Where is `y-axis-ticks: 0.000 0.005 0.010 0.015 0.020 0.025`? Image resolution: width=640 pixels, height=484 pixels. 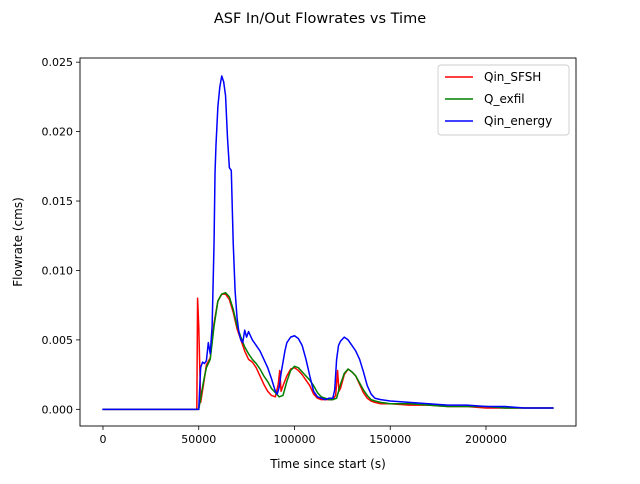 y-axis-ticks: 0.000 0.005 0.010 0.015 0.020 0.025 is located at coordinates (61, 236).